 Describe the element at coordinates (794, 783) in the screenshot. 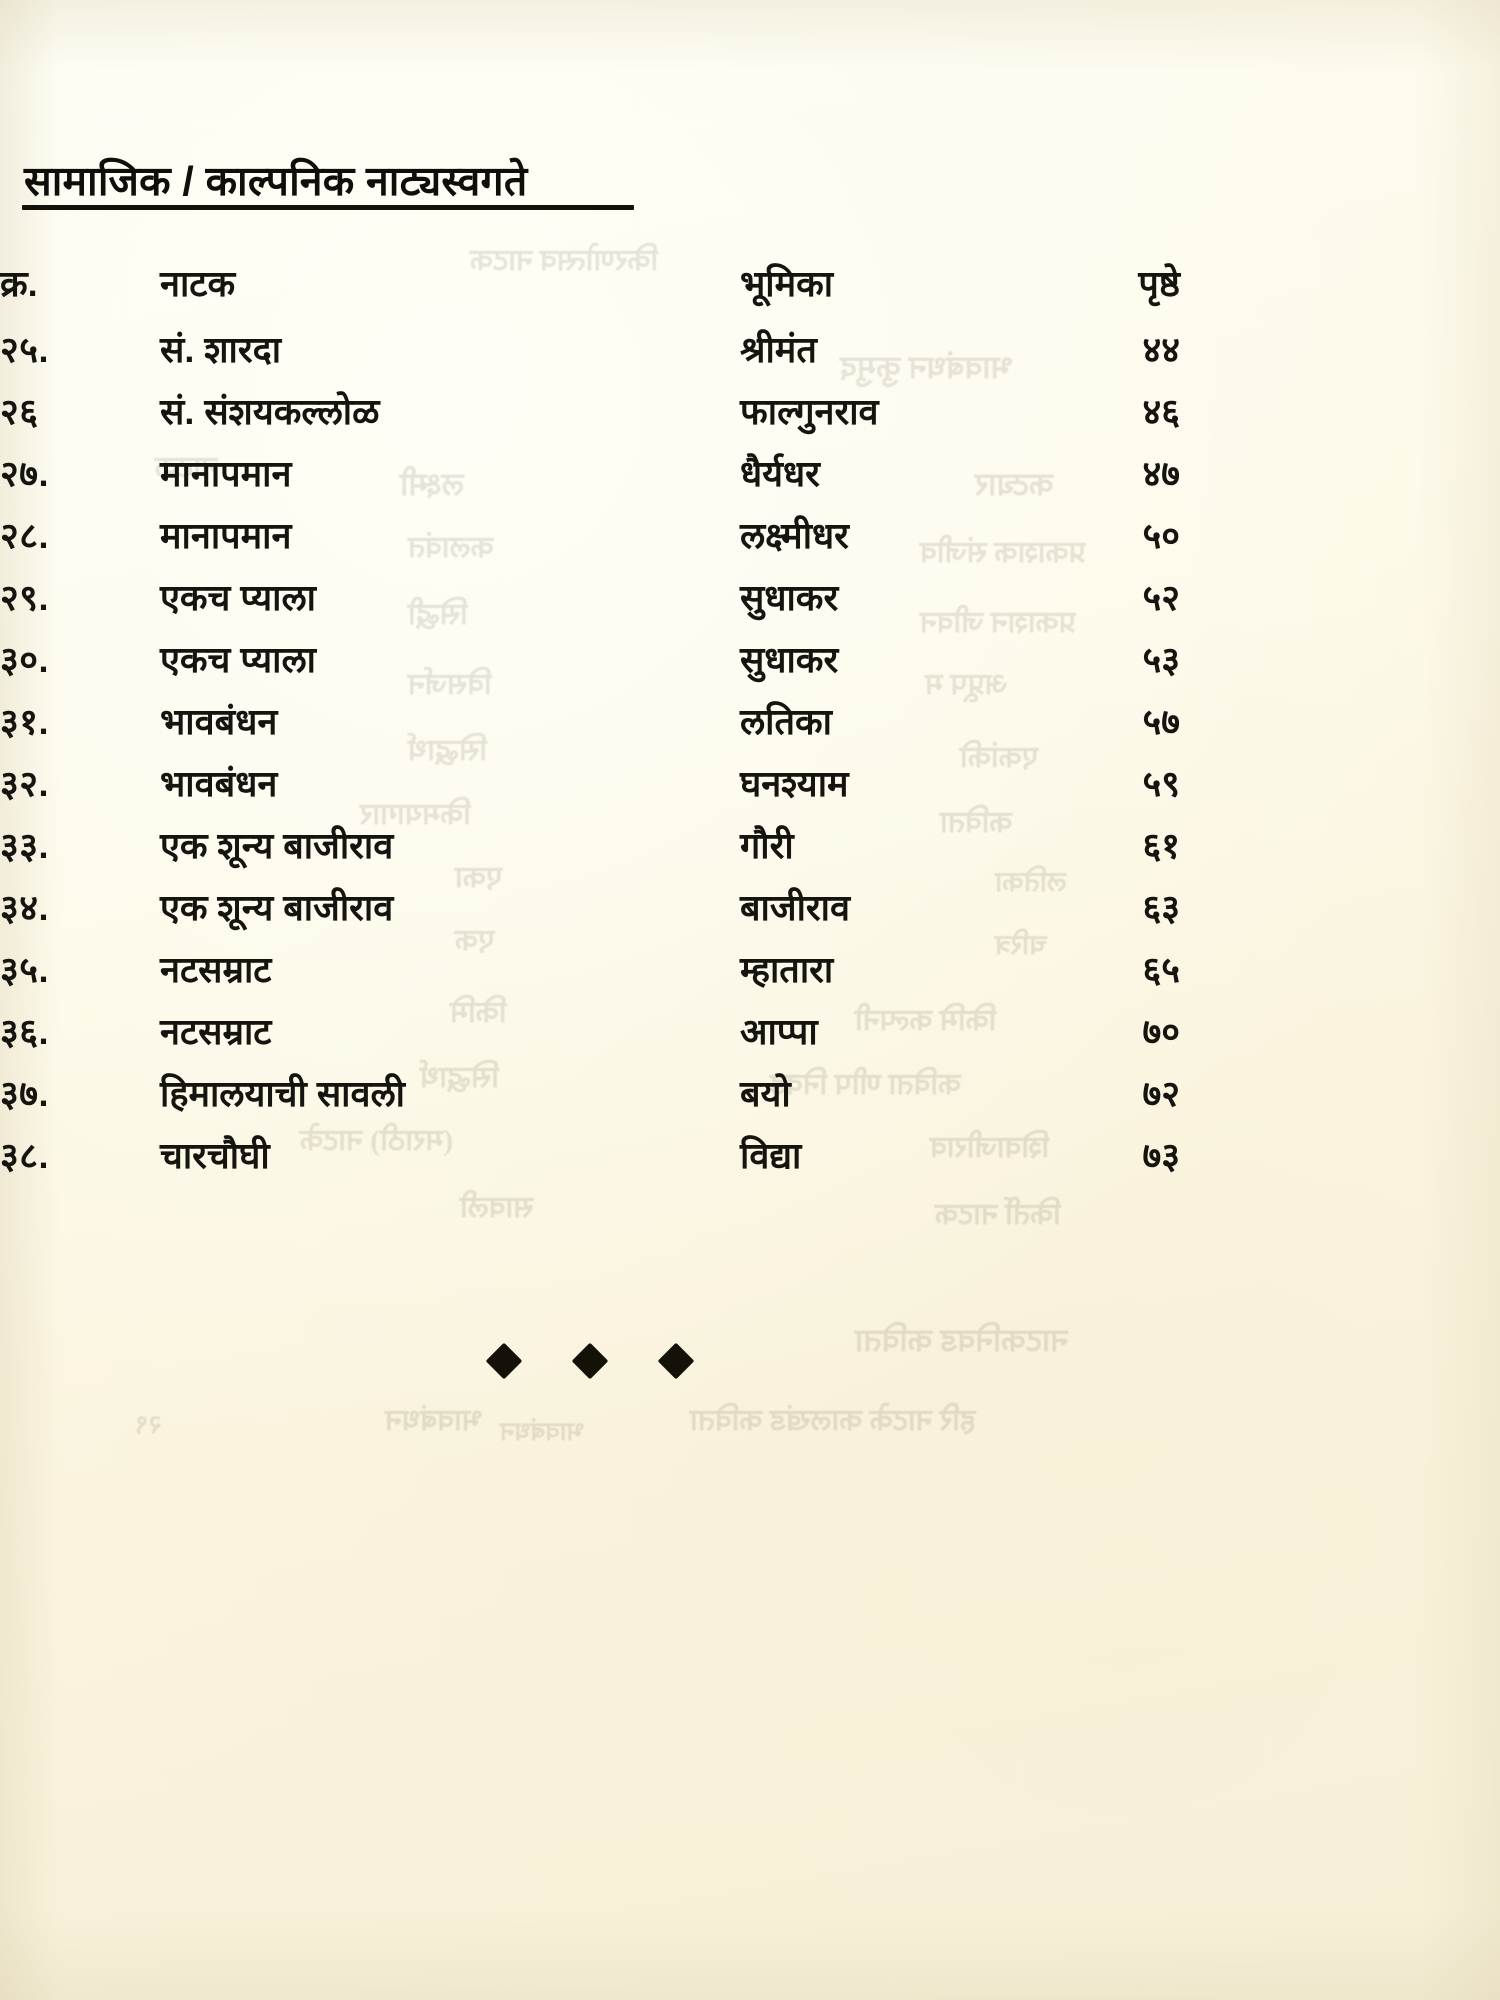

I see `entry-role: घनश्याम` at that location.